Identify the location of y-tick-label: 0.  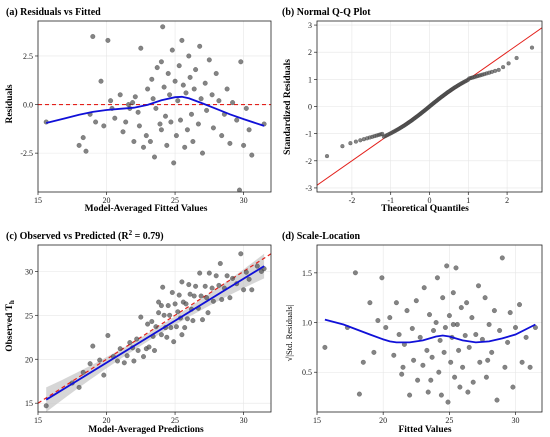
(310, 107).